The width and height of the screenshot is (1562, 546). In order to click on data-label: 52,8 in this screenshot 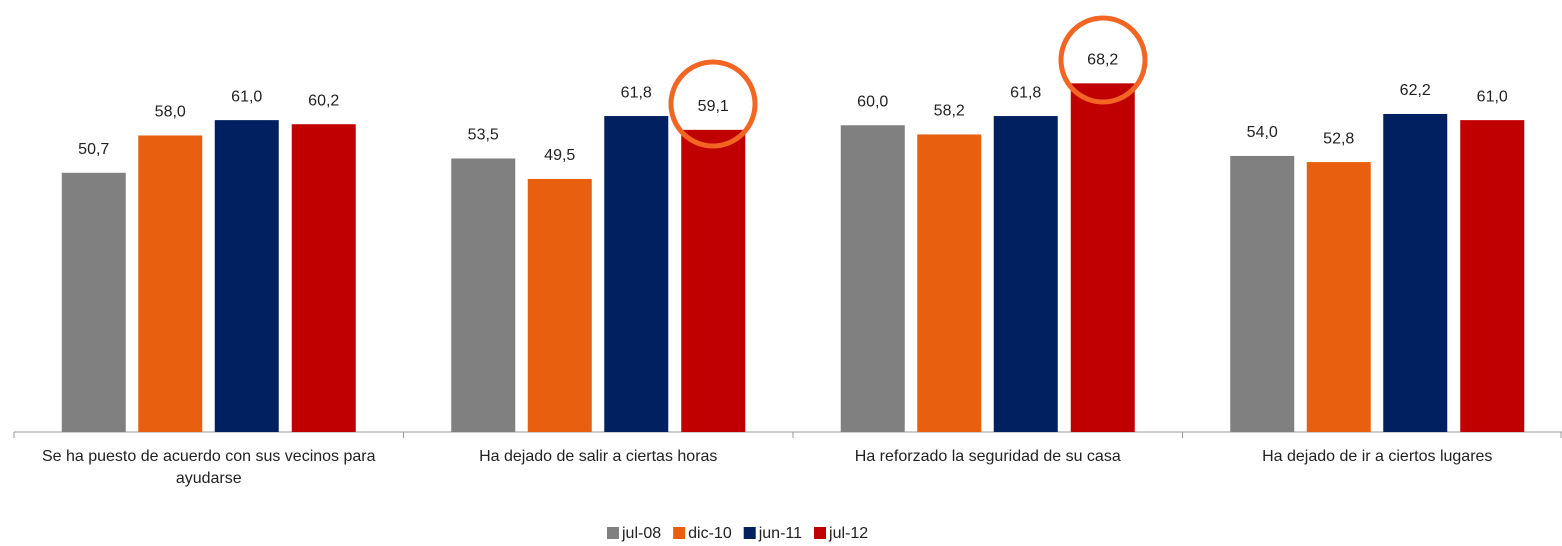, I will do `click(1338, 138)`.